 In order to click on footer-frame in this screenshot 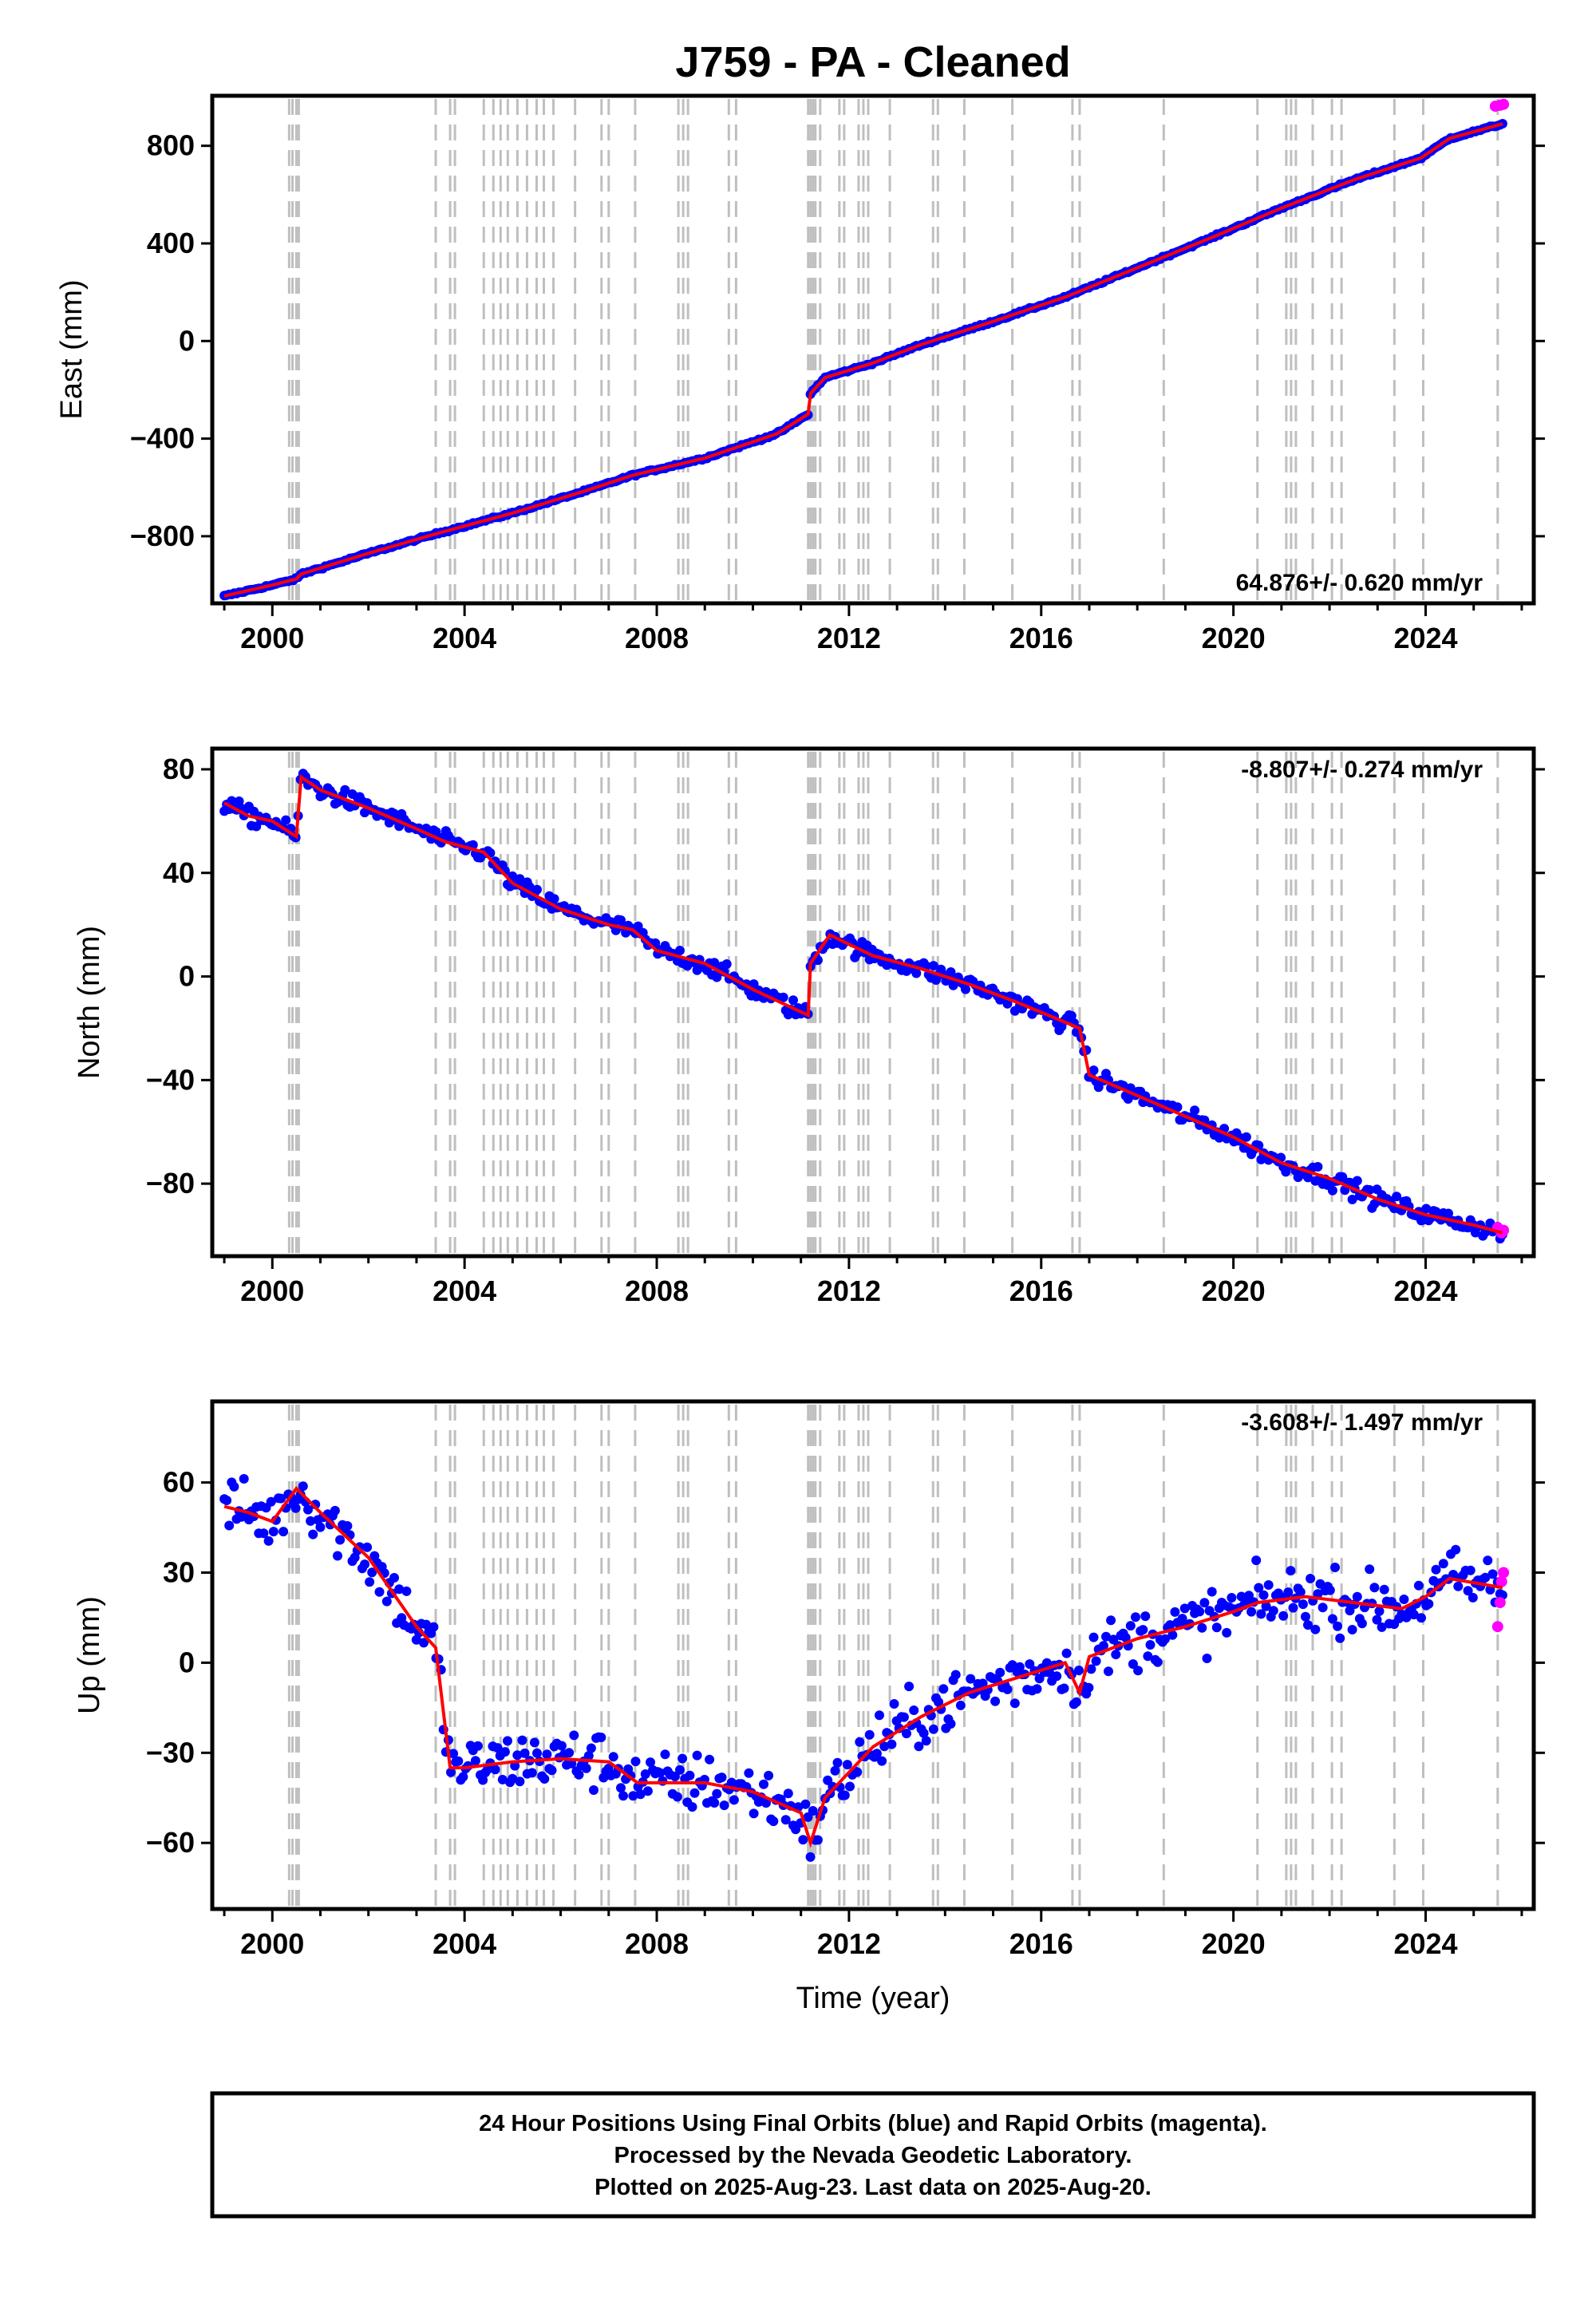, I will do `click(873, 2155)`.